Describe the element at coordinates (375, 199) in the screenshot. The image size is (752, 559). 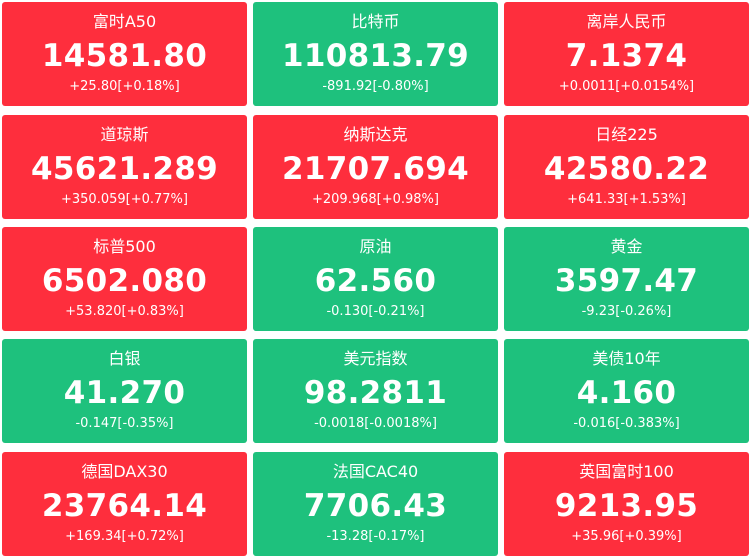
I see `quote-change: +209.968[+0.98%]` at that location.